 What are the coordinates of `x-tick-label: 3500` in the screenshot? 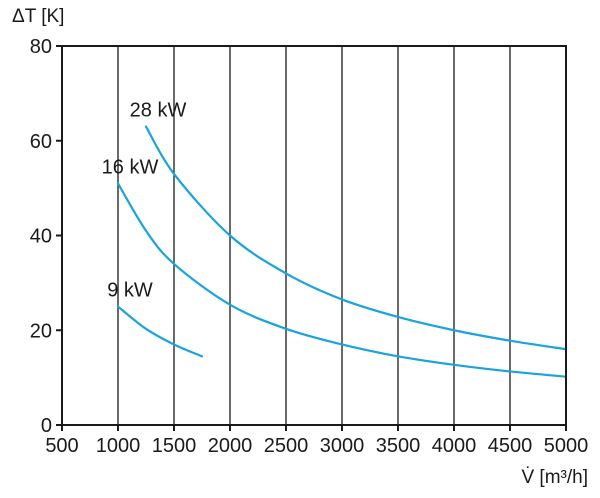 It's located at (398, 446).